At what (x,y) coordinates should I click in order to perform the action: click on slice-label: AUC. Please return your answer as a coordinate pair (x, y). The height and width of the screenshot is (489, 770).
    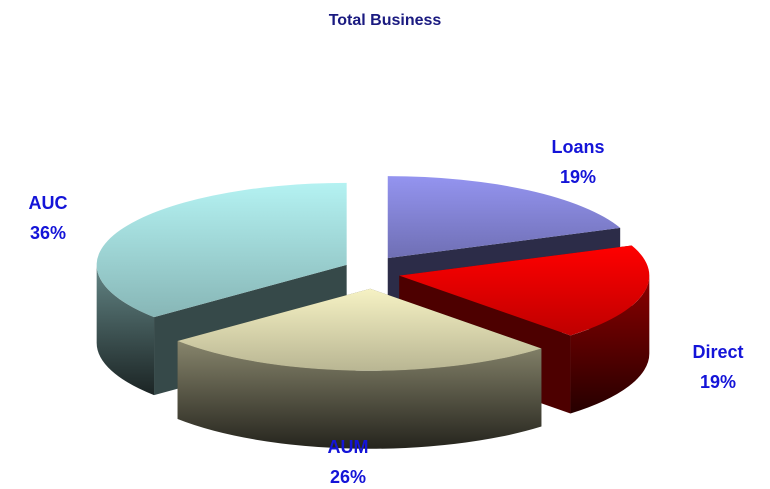
    Looking at the image, I should click on (48, 203).